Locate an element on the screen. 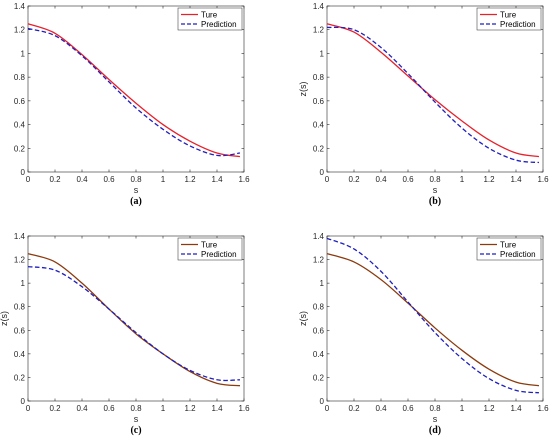  panel-caption: (b) is located at coordinates (435, 201).